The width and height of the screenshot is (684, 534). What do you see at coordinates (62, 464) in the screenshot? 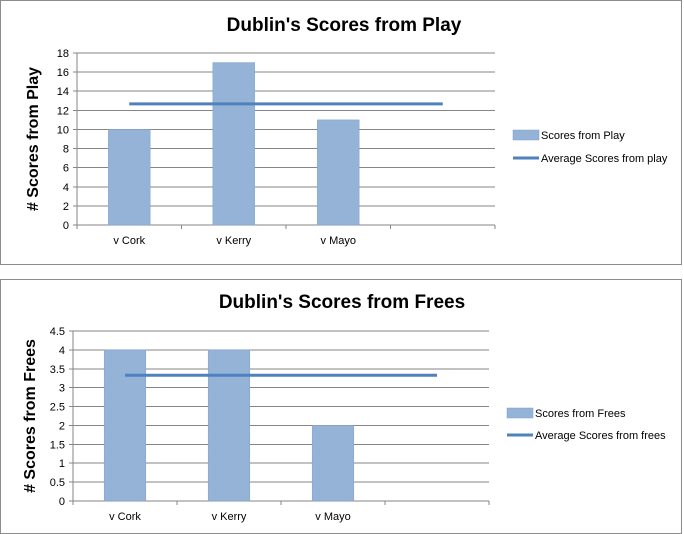
I see `y-tick-label: 1` at bounding box center [62, 464].